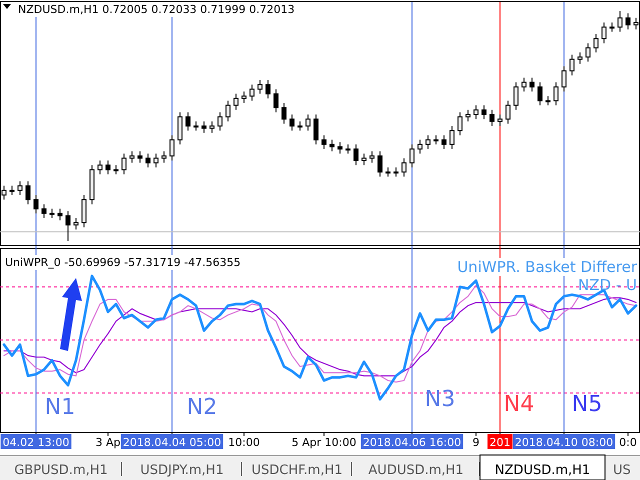  What do you see at coordinates (622, 470) in the screenshot?
I see `text: US` at bounding box center [622, 470].